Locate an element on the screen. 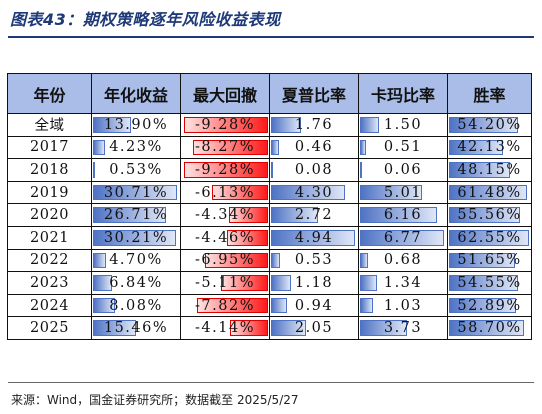 This screenshot has height=414, width=542. table-row: 2023 6.84% -5.11% 1.18 1.34 54.55% is located at coordinates (269, 283).